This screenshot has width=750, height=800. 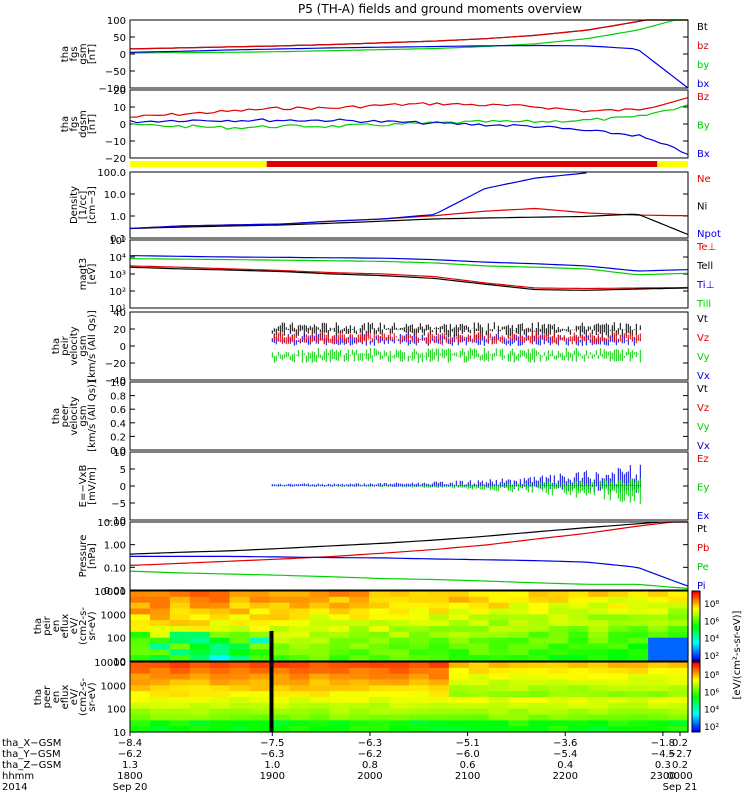 What do you see at coordinates (119, 453) in the screenshot?
I see `y-tick-label: 10` at bounding box center [119, 453].